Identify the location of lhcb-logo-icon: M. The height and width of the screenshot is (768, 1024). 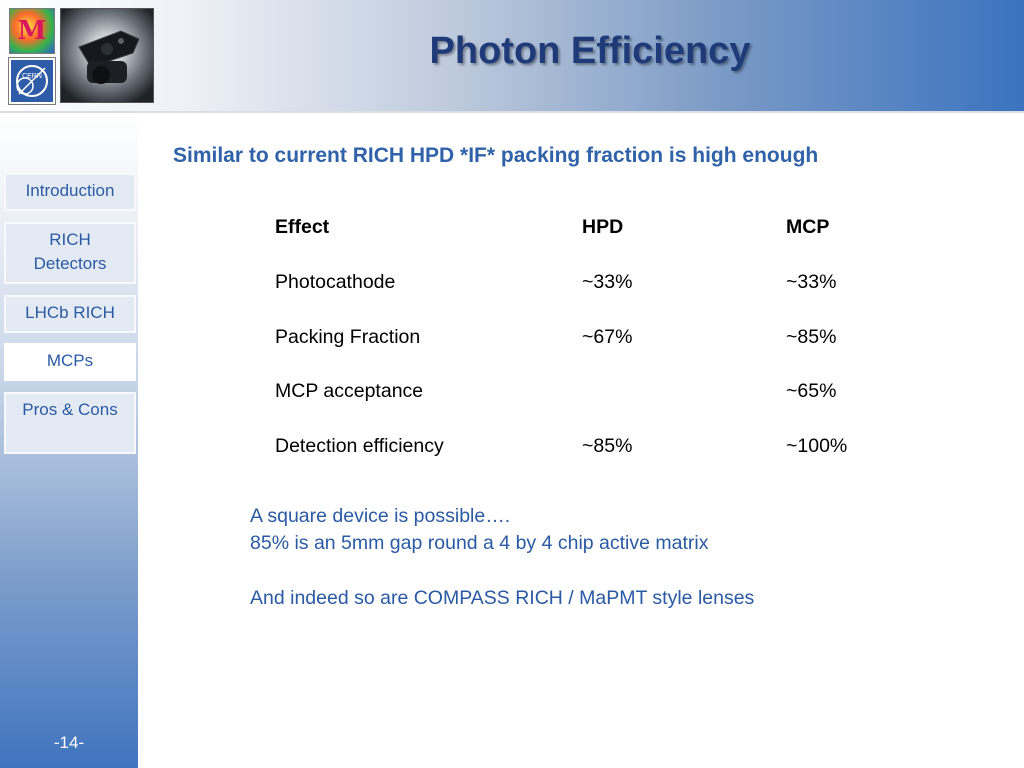
(32, 31).